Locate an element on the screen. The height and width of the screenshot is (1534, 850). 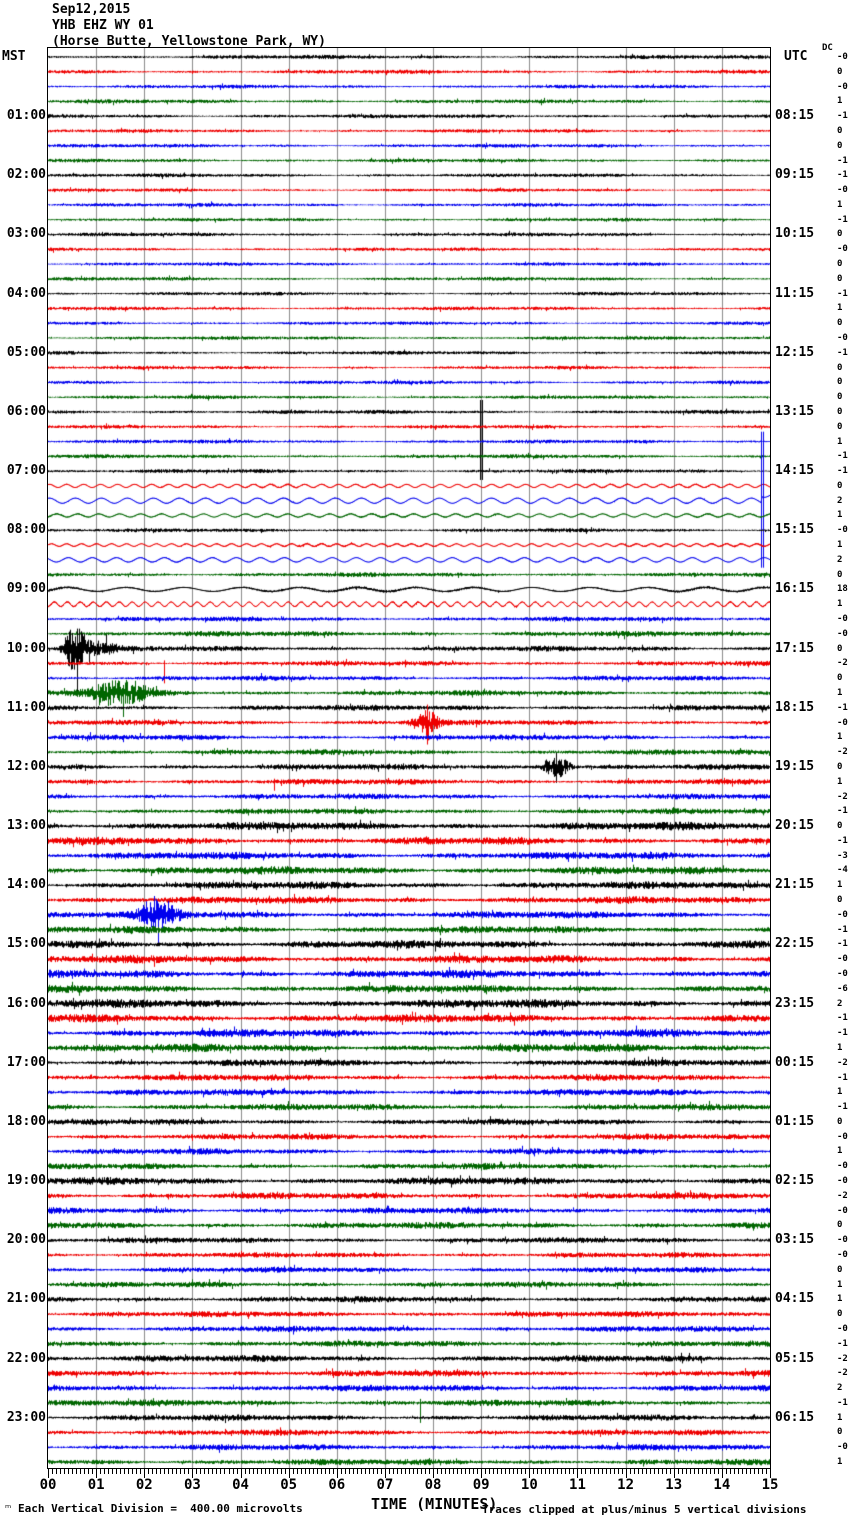
mst-hour-label: 01:00 is located at coordinates (26, 116).